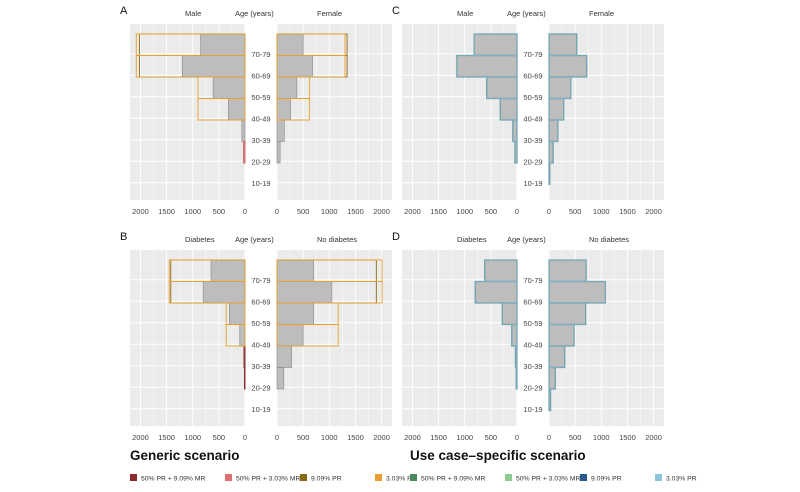 This screenshot has width=800, height=492. Describe the element at coordinates (193, 13) in the screenshot. I see `left-group-label: Male` at that location.